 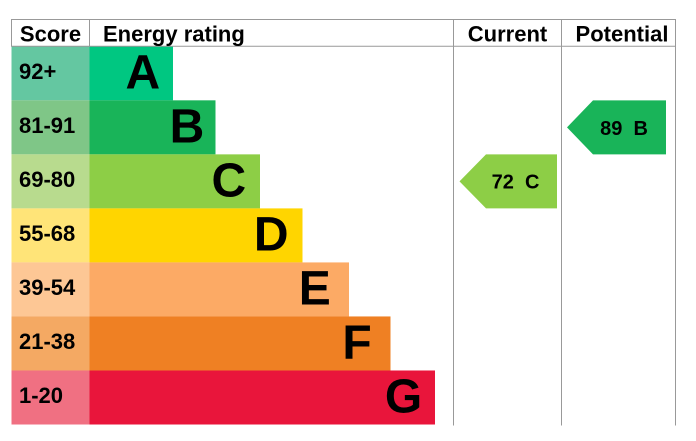 I want to click on svg-text: C, so click(x=228, y=181).